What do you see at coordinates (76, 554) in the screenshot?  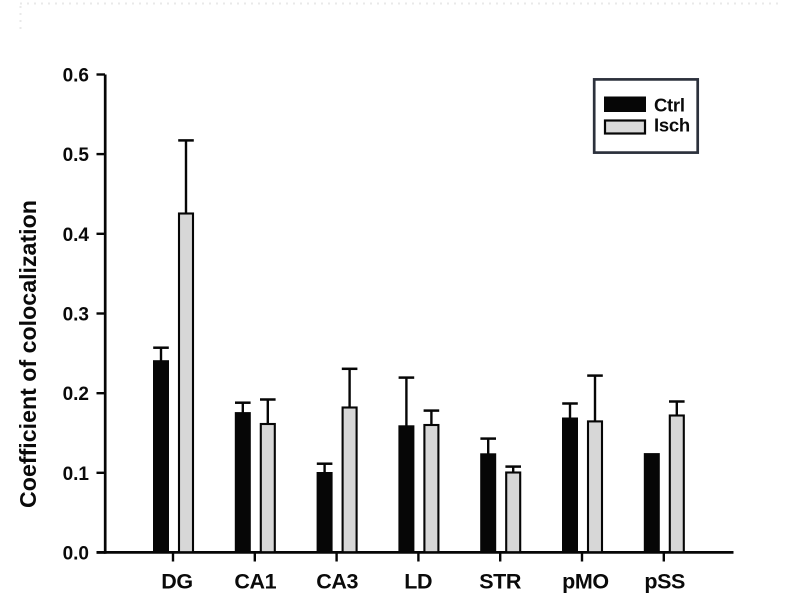 I see `svg-text: 0.0` at bounding box center [76, 554].